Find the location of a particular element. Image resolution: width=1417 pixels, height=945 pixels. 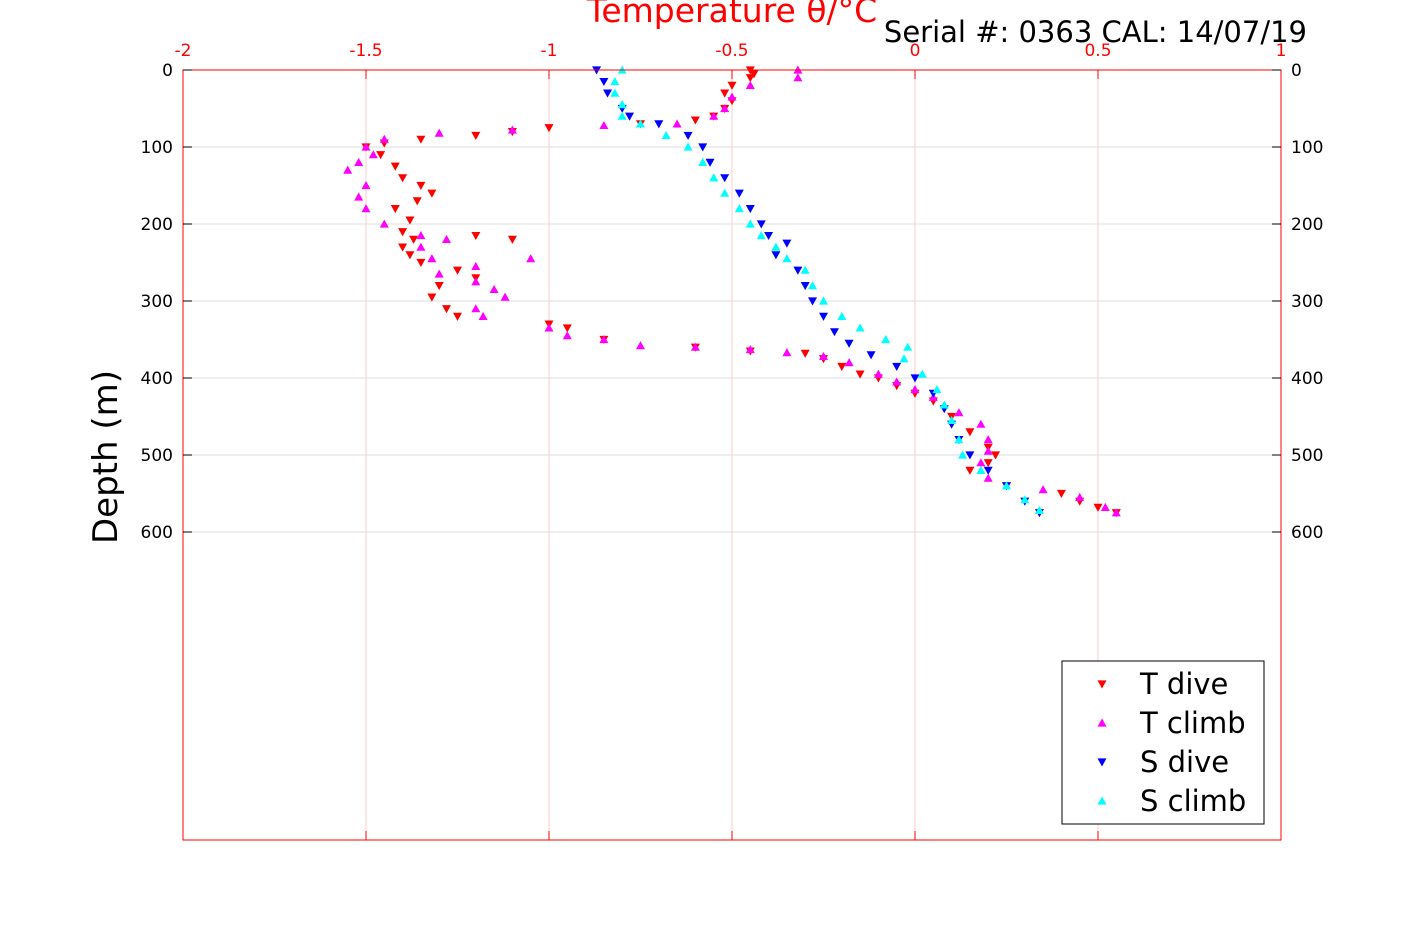

y-tick-label-left: 0 is located at coordinates (167, 71).